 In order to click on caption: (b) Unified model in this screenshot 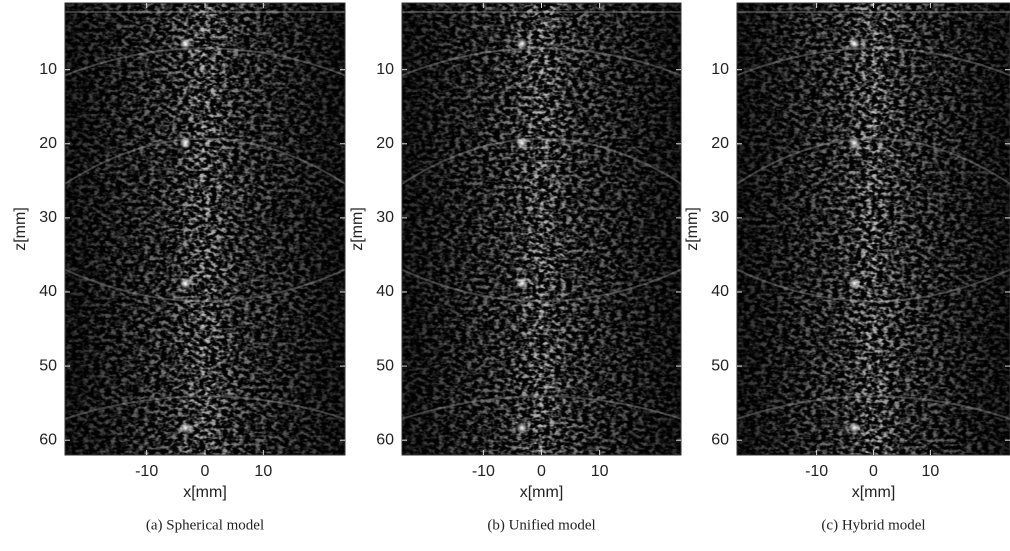, I will do `click(541, 525)`.